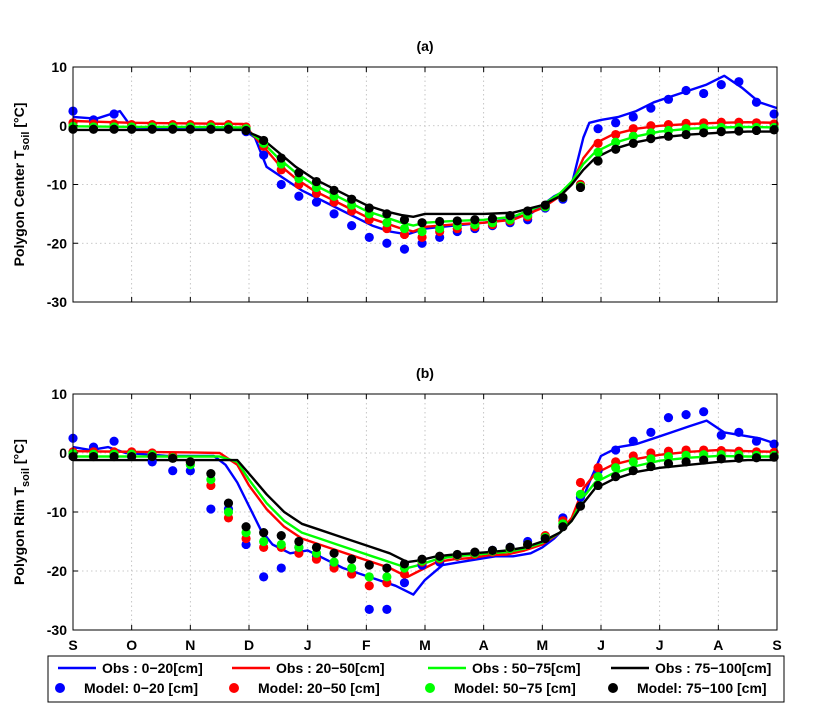 This screenshot has height=715, width=820. Describe the element at coordinates (330, 668) in the screenshot. I see `legend-line-label: Obs : 20−50[cm]` at that location.